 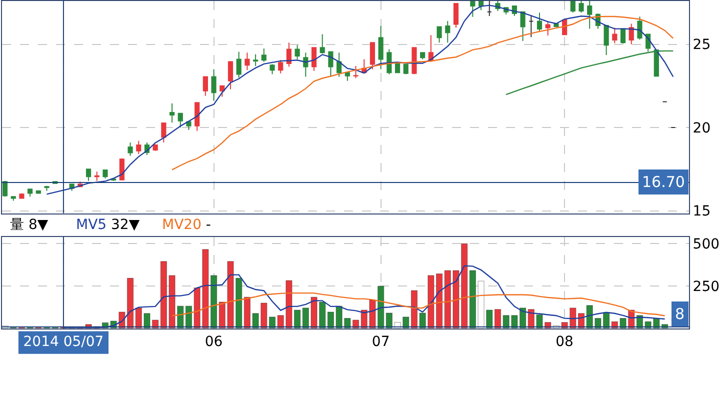 What do you see at coordinates (125, 225) in the screenshot?
I see `text: 32▼` at bounding box center [125, 225].